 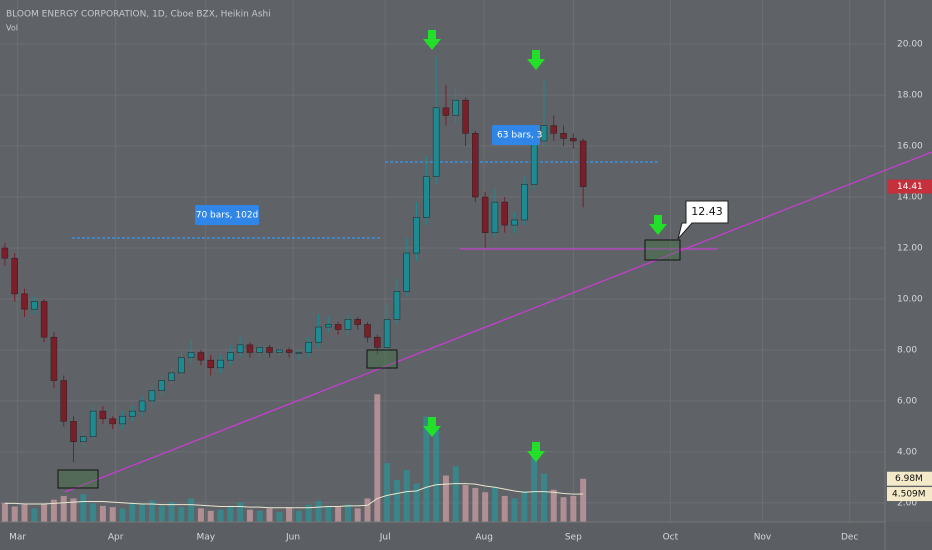 I want to click on x-axis-band, so click(x=466, y=536).